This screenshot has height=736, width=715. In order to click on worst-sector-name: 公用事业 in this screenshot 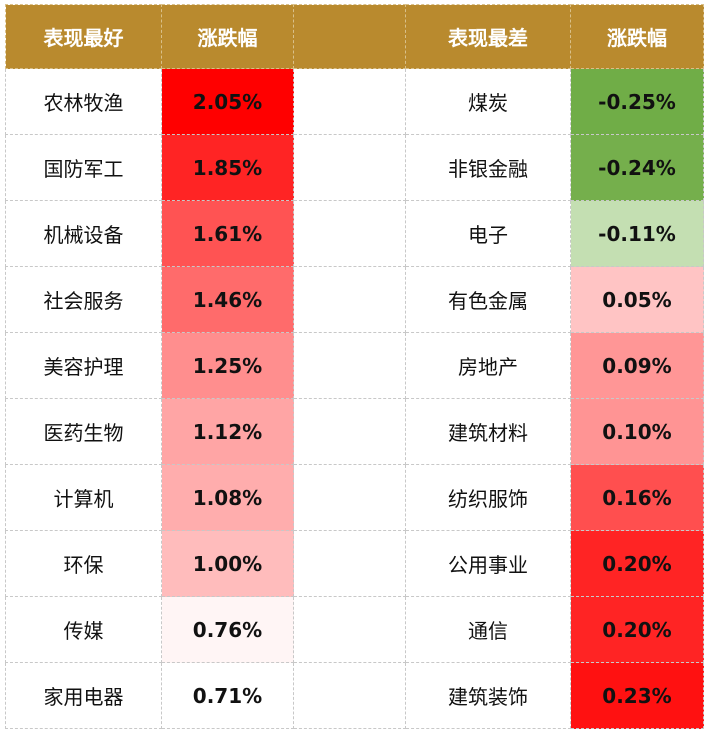, I will do `click(488, 563)`.